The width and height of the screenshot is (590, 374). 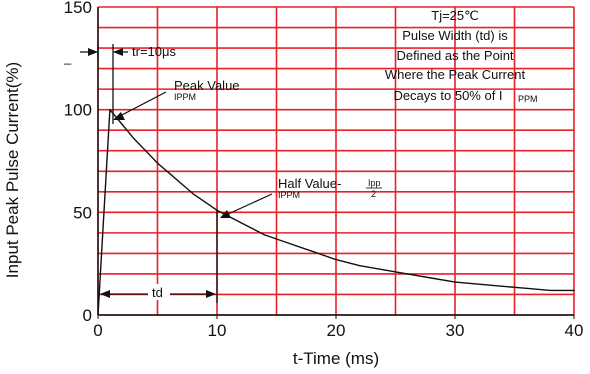 I want to click on x-tick-label: 40, so click(x=574, y=330).